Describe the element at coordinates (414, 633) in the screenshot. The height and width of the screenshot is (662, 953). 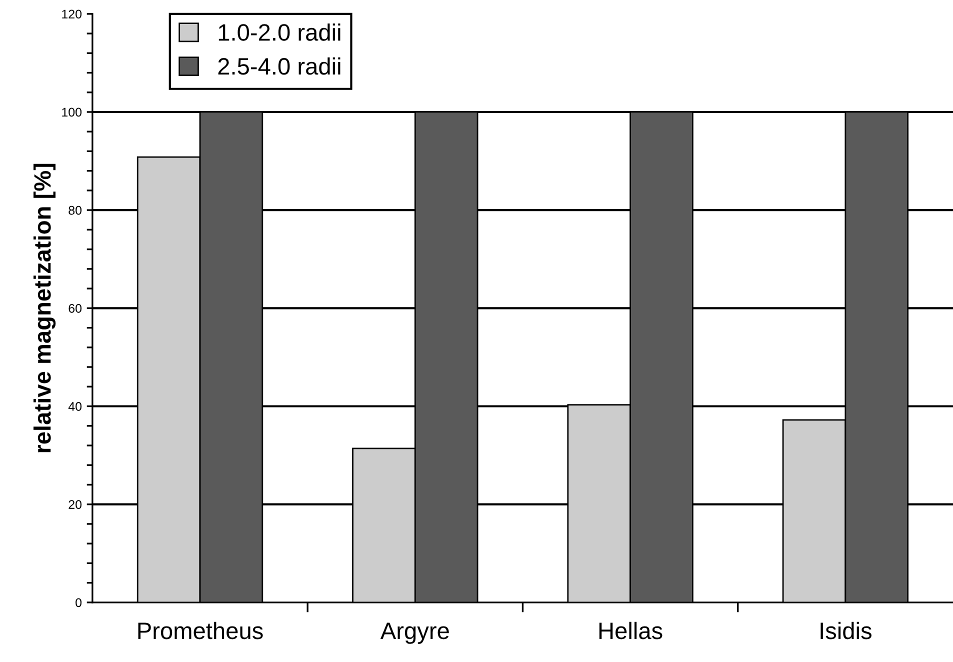
I see `x-tick-label: Argyre` at that location.